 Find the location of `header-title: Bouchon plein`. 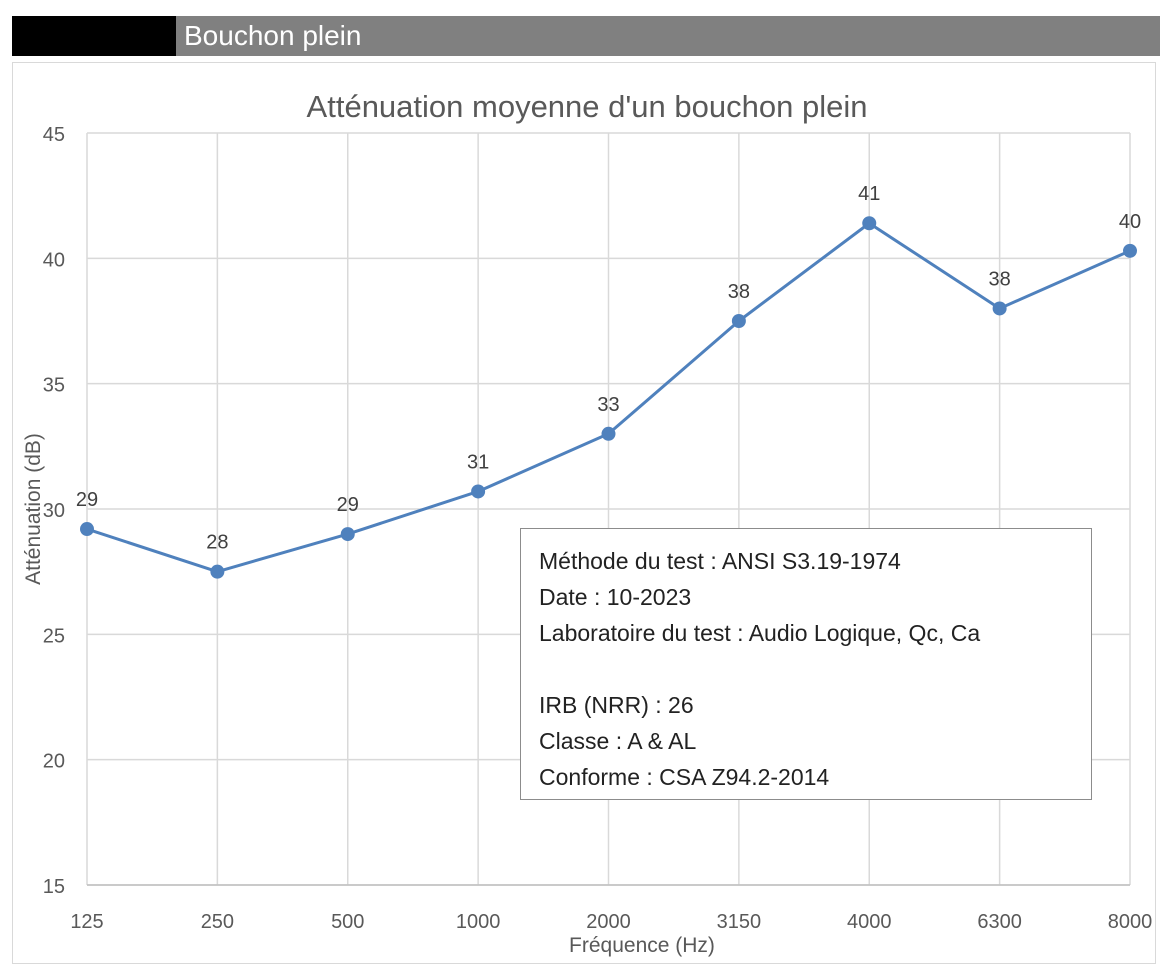

header-title: Bouchon plein is located at coordinates (273, 35).